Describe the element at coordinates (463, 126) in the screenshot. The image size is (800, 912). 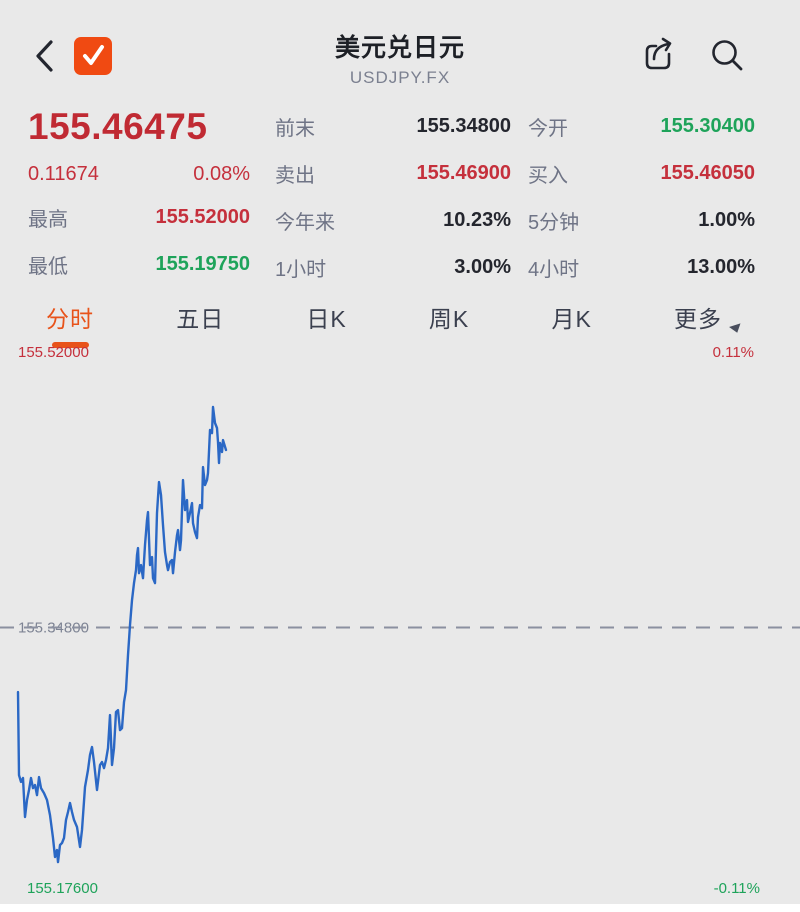
I see `stat-value: 155.34800` at that location.